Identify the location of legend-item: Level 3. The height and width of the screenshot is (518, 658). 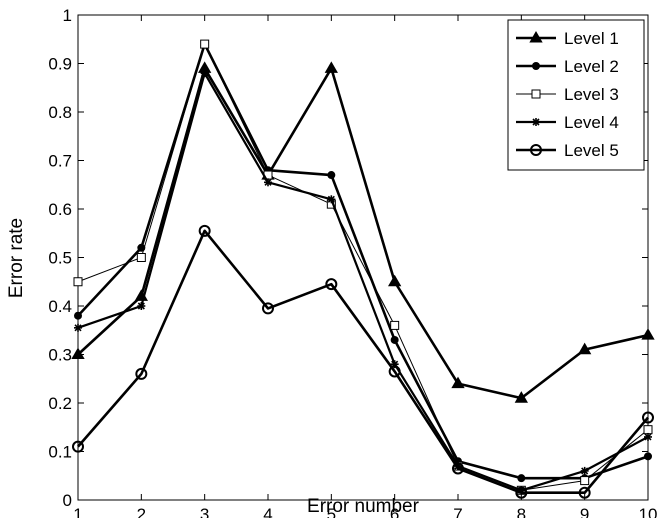
(567, 94).